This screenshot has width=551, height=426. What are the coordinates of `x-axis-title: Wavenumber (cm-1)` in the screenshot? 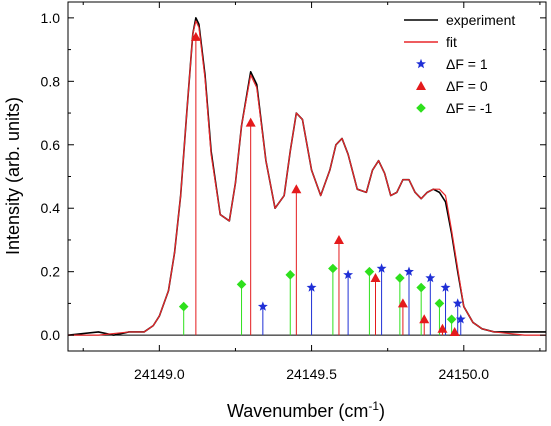 It's located at (306, 410).